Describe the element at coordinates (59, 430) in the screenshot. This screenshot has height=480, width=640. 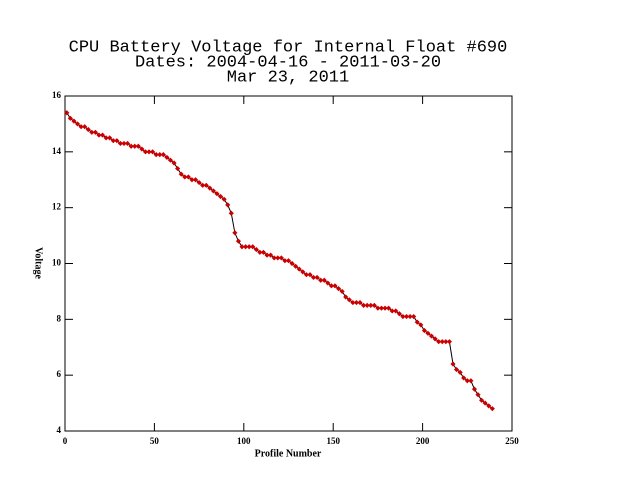
I see `y-tick-label: 4` at that location.